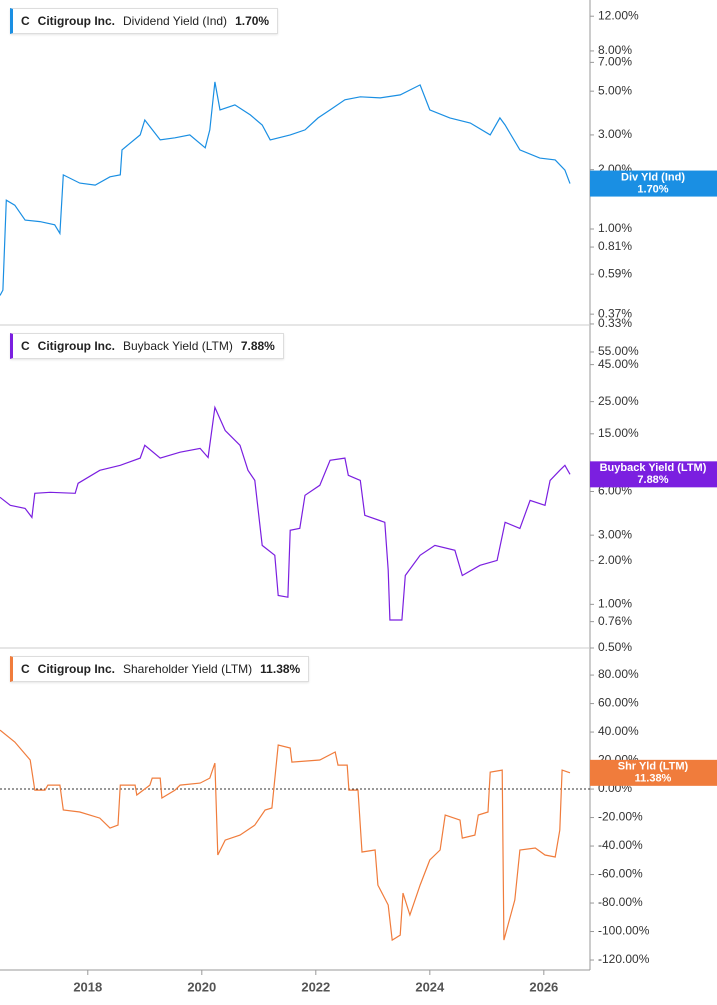  Describe the element at coordinates (257, 346) in the screenshot. I see `current-value: 7.88%` at that location.